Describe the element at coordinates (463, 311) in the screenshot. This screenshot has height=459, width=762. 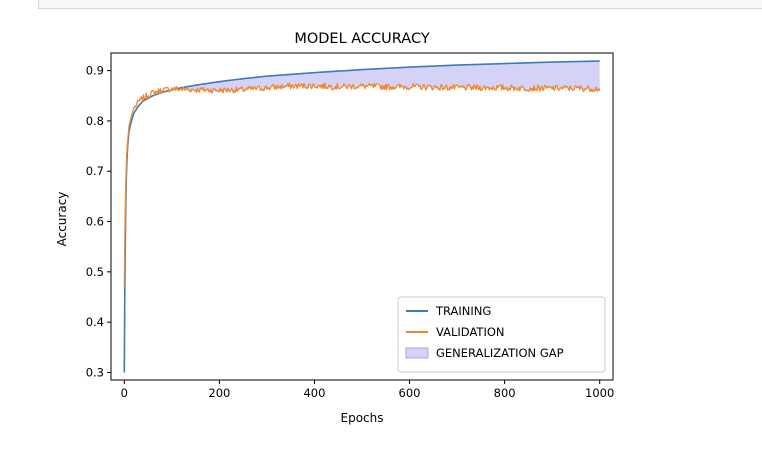
I see `legend-training-label: TRAINING` at that location.